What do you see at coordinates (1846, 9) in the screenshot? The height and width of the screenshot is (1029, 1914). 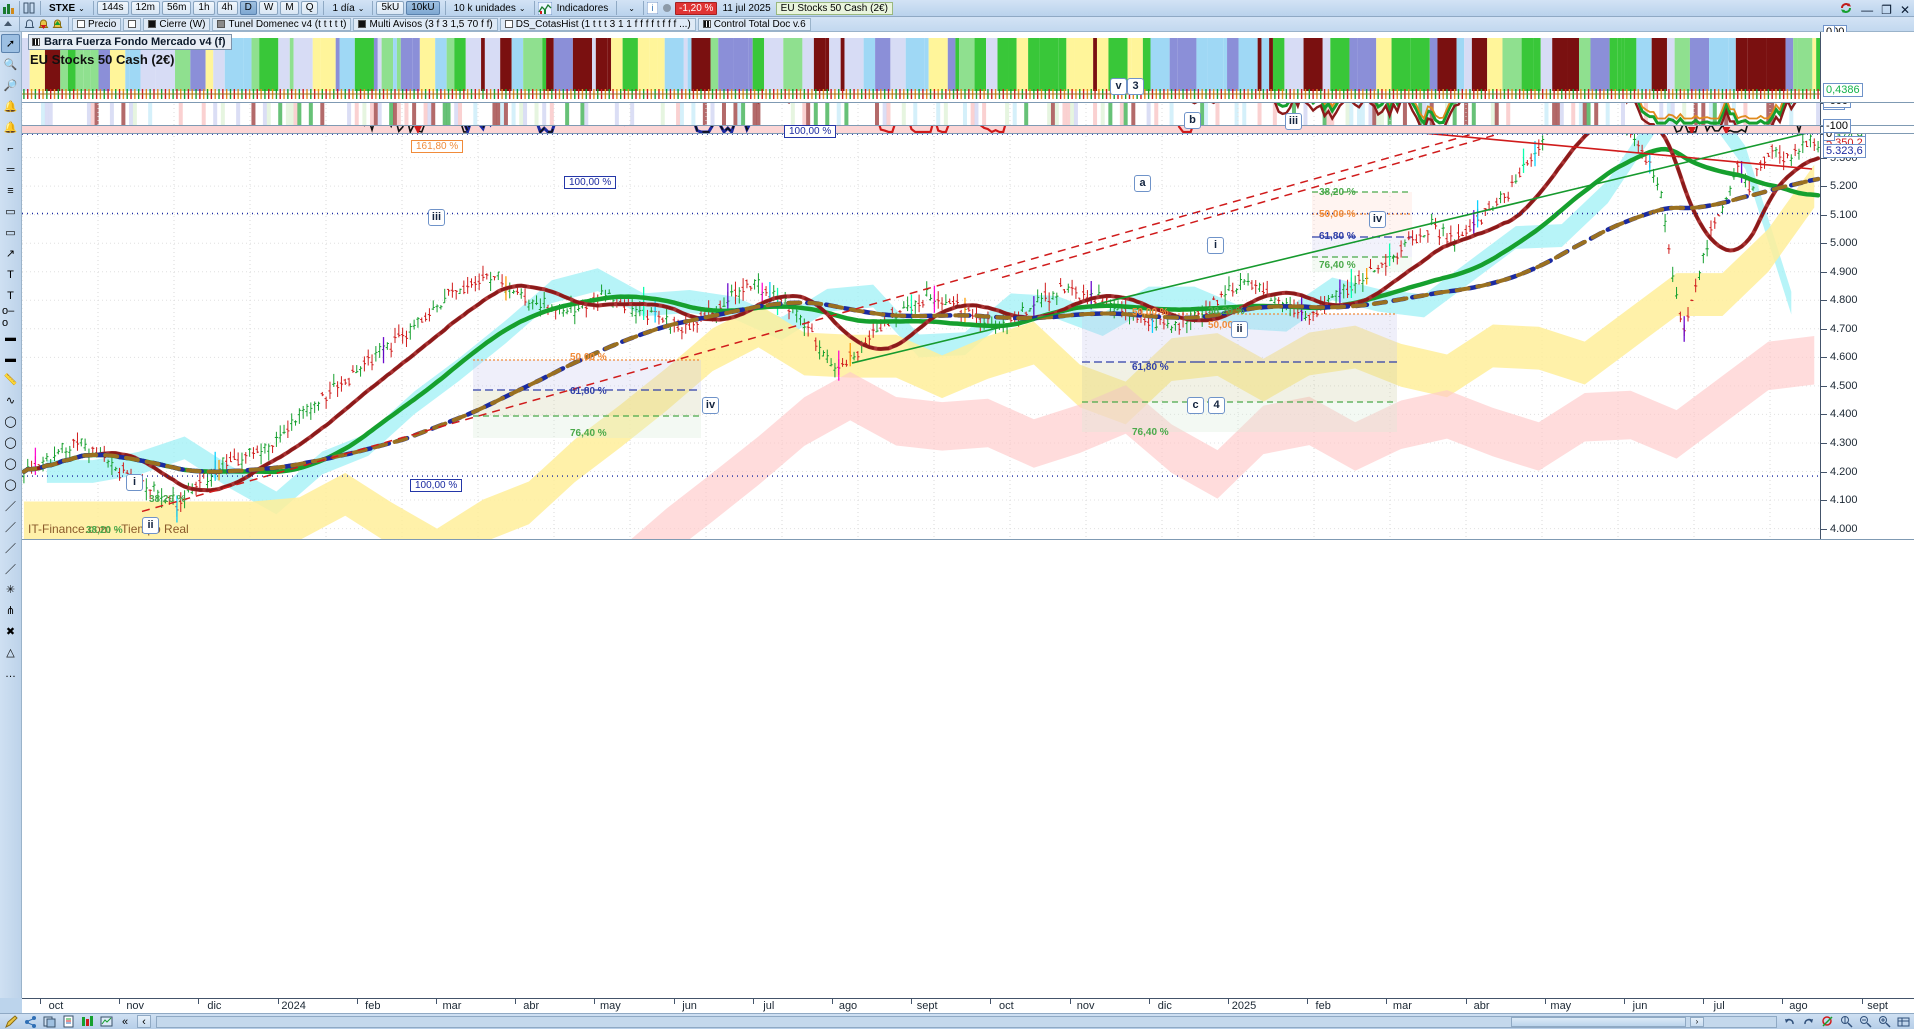 I see `refresh-icon` at bounding box center [1846, 9].